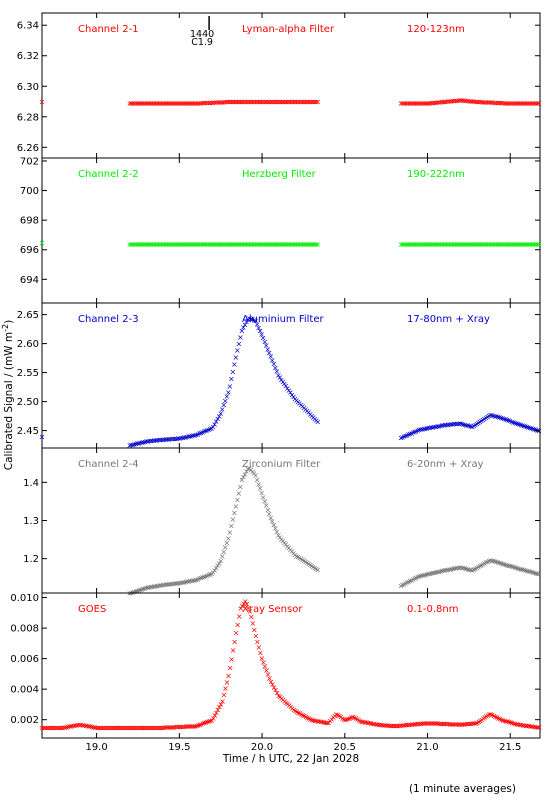 The height and width of the screenshot is (800, 550). Describe the element at coordinates (31, 559) in the screenshot. I see `y-tick-label: 1.2` at that location.